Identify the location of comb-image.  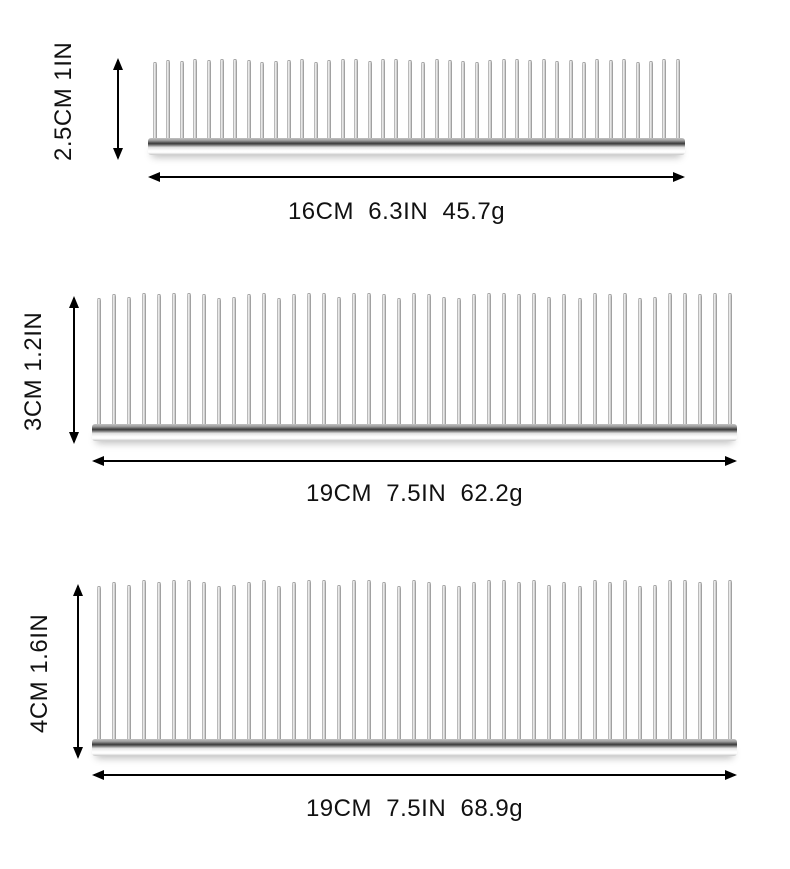
(414, 367).